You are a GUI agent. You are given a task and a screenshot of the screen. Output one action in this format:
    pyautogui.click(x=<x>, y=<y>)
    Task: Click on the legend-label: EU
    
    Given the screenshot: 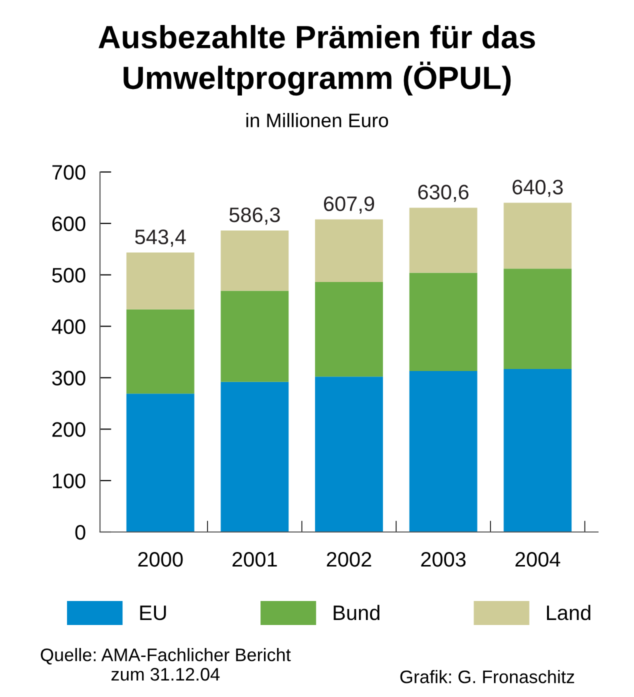 What is the action you would take?
    pyautogui.click(x=153, y=613)
    